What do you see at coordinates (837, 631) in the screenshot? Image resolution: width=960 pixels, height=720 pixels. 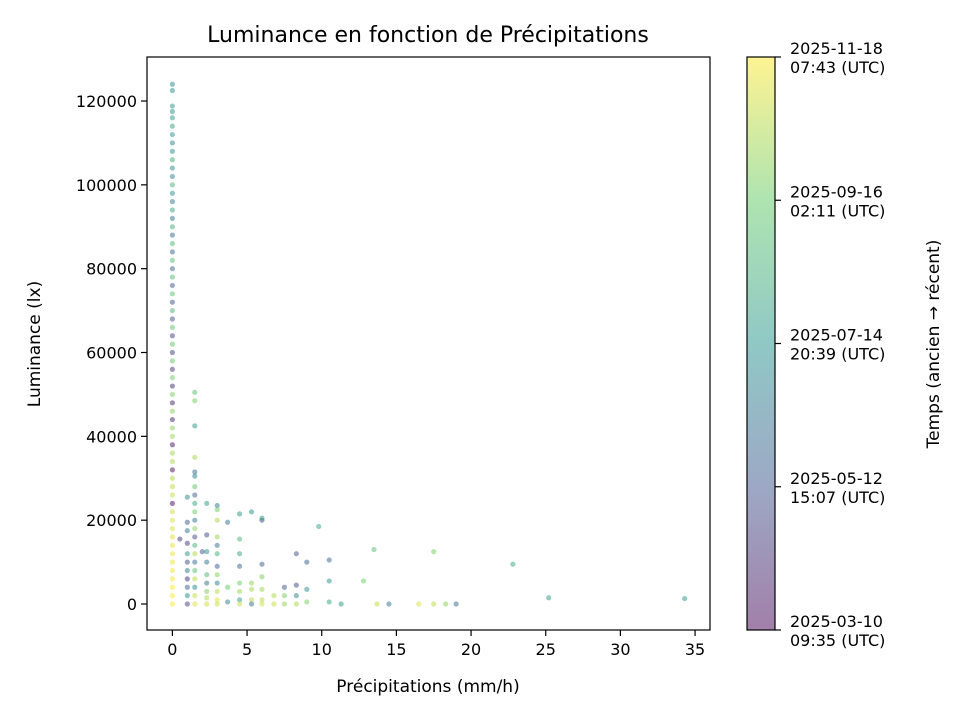 I see `colorbar-tick-label: 2025-03-10 09:35 (UTC)` at bounding box center [837, 631].